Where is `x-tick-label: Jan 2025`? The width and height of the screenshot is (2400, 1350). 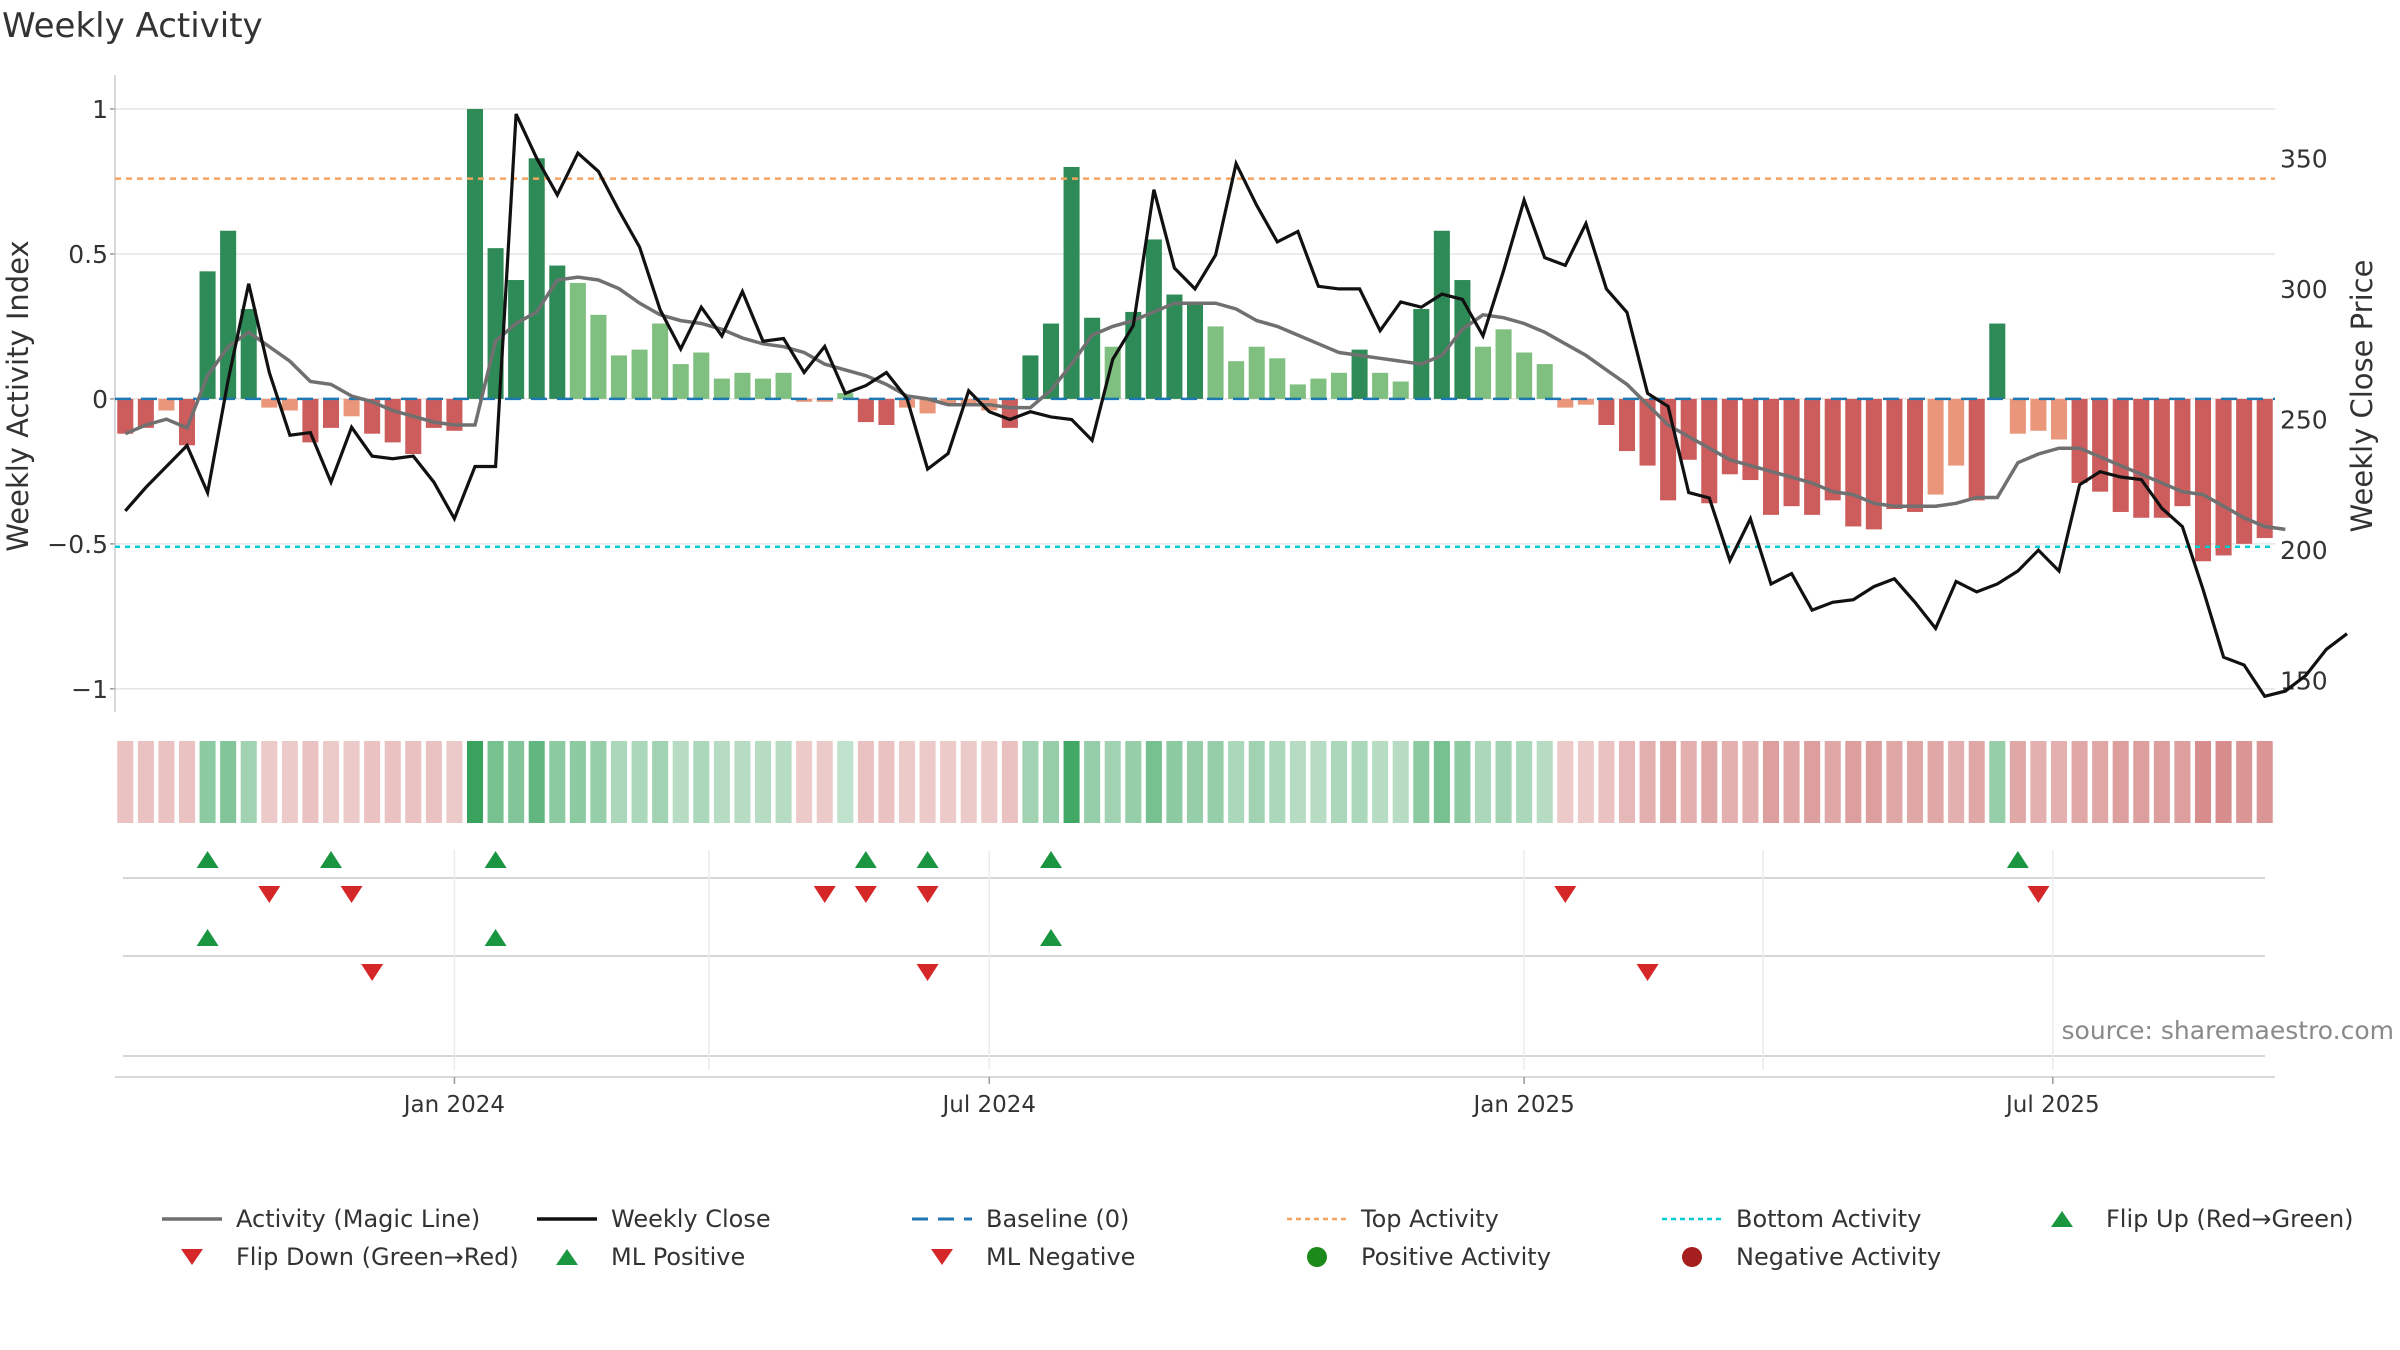 x-tick-label: Jan 2025 is located at coordinates (1522, 1105).